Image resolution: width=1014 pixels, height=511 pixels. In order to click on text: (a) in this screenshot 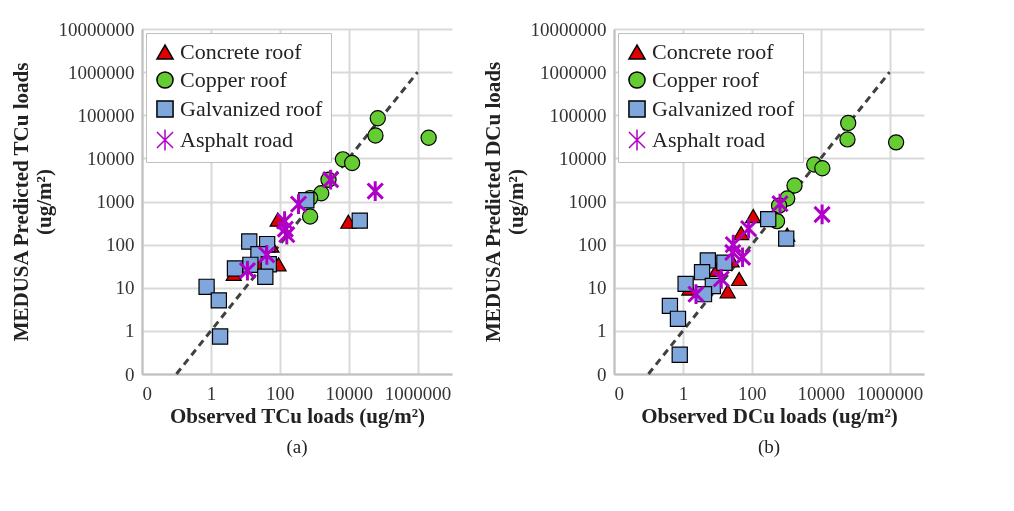, I will do `click(297, 447)`.